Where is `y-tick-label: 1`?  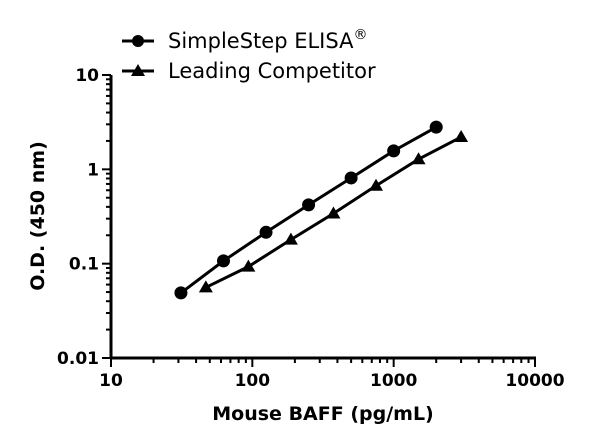 y-tick-label: 1 is located at coordinates (93, 170).